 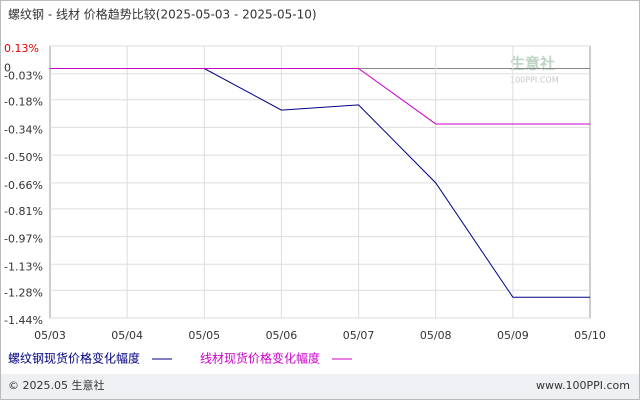 I want to click on y-tick-label: -1.44%, so click(x=23, y=320).